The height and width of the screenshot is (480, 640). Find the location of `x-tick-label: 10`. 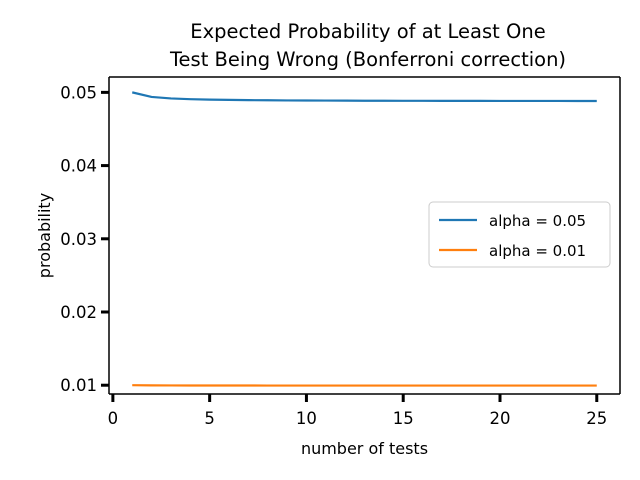

x-tick-label: 10 is located at coordinates (306, 418).